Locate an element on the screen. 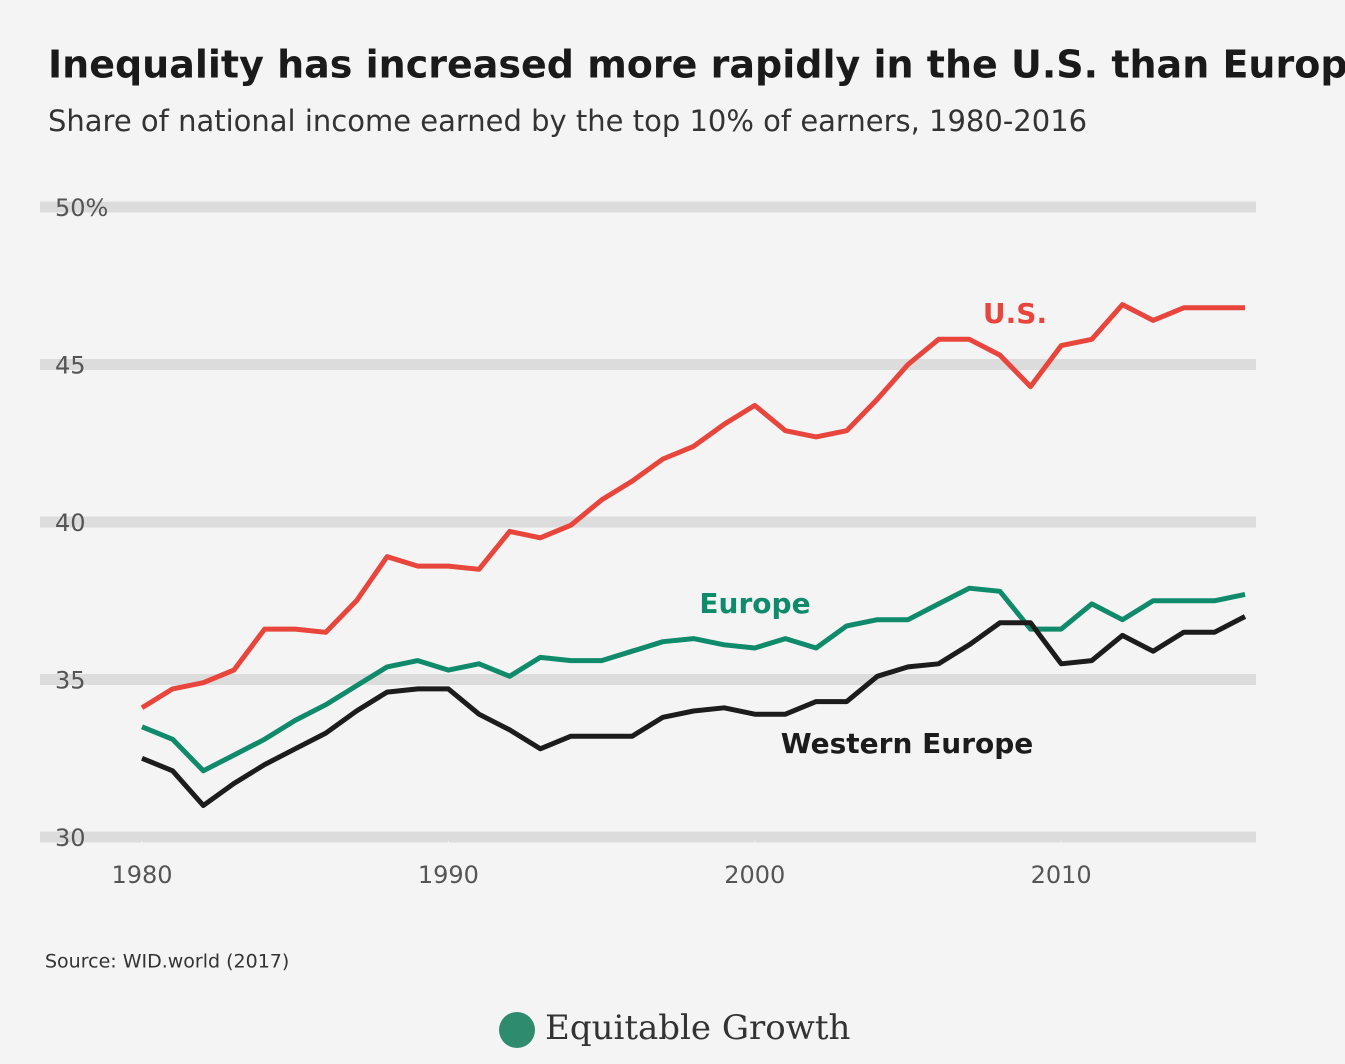  brand-logo is located at coordinates (517, 1030).